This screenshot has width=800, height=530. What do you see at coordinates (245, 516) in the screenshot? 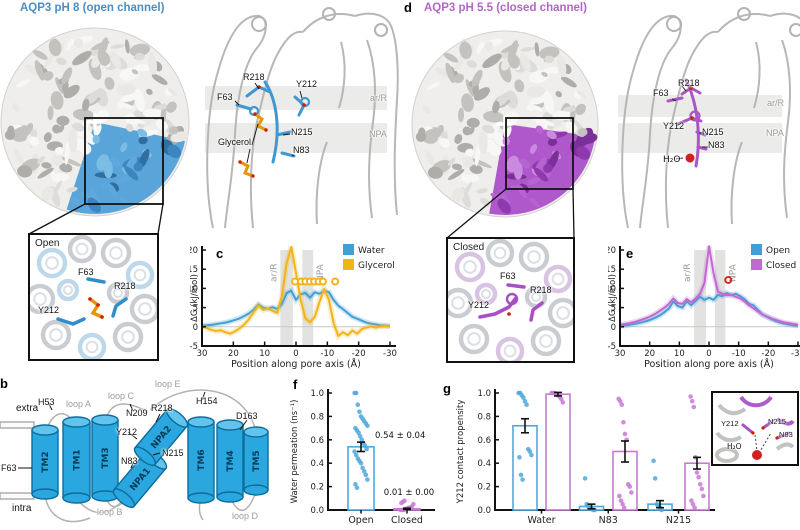
I see `loop-d-label: loop D` at bounding box center [245, 516].